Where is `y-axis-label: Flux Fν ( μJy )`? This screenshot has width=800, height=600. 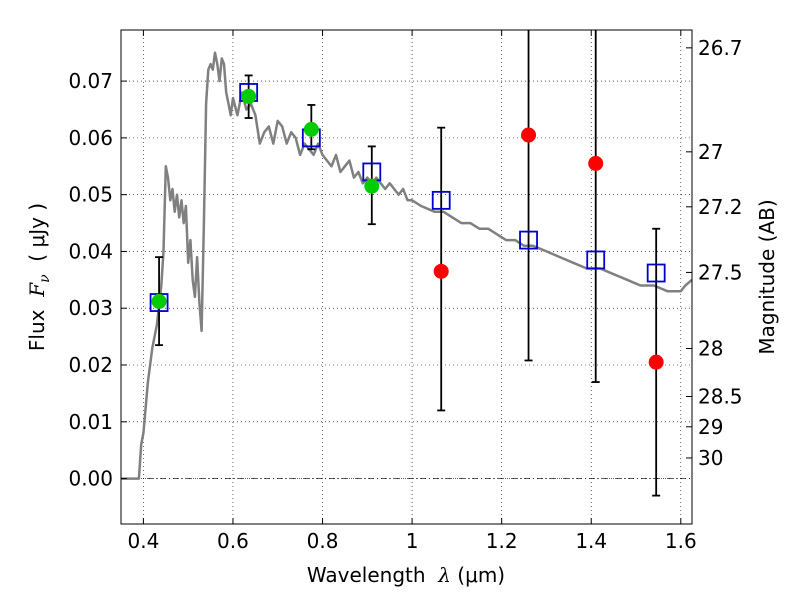 y-axis-label: Flux Fν ( μJy ) is located at coordinates (39, 277).